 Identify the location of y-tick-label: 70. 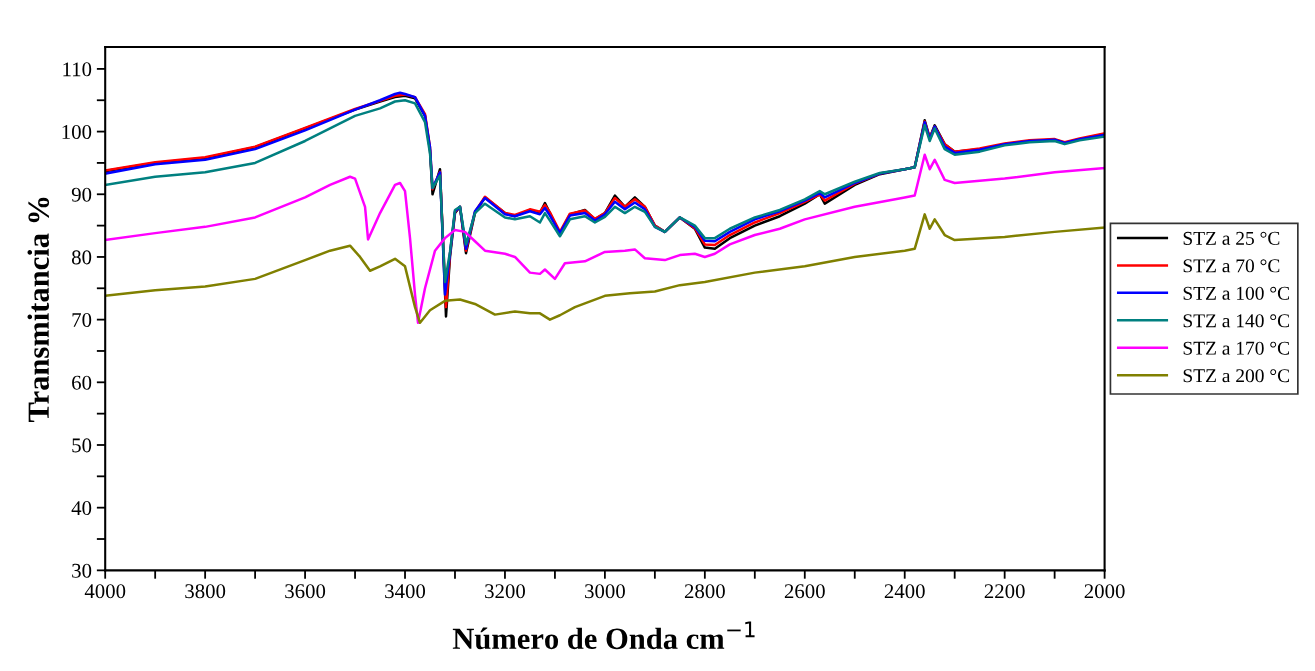
(82, 320).